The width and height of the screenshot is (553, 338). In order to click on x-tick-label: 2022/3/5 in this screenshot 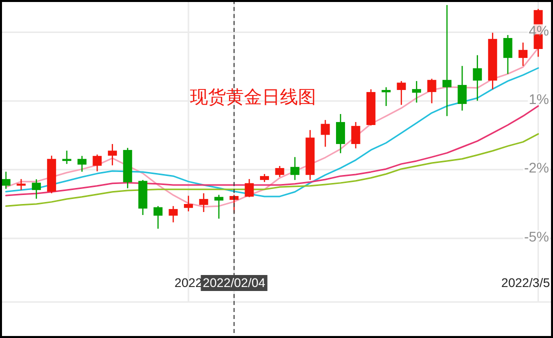, I will do `click(525, 283)`.